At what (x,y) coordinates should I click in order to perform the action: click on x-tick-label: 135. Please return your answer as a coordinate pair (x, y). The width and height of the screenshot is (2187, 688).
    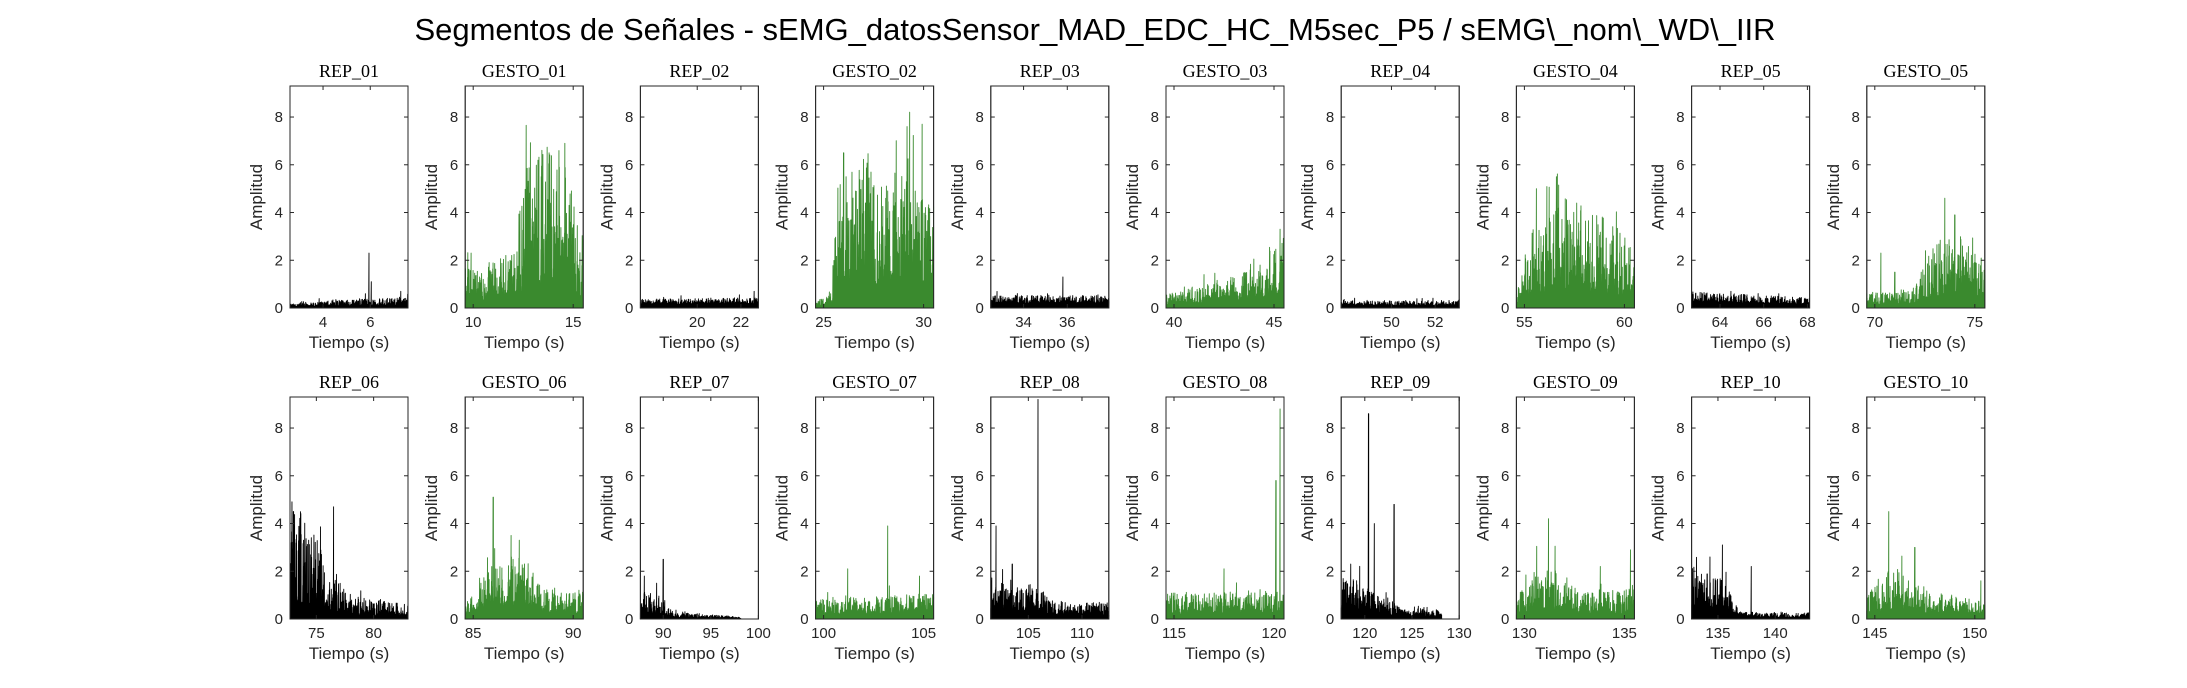
    Looking at the image, I should click on (1624, 633).